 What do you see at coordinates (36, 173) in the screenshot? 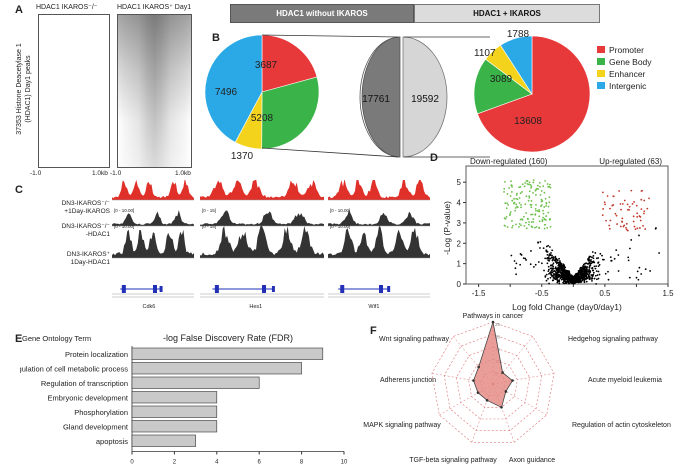
I see `heatmap-left-tick-start: -1.0` at bounding box center [36, 173].